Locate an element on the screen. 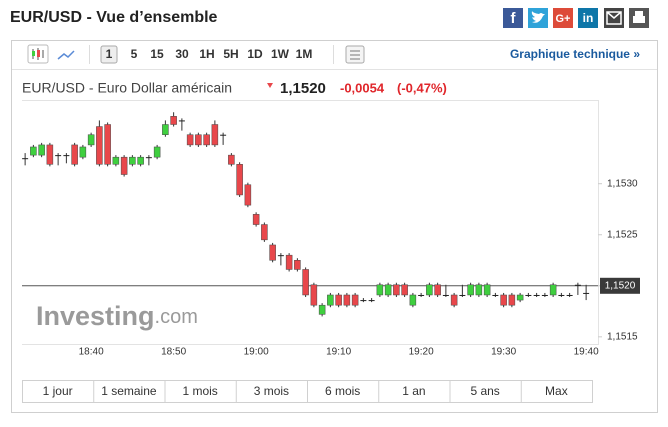 The width and height of the screenshot is (668, 427). y-tick-label: 1,1515 is located at coordinates (622, 336).